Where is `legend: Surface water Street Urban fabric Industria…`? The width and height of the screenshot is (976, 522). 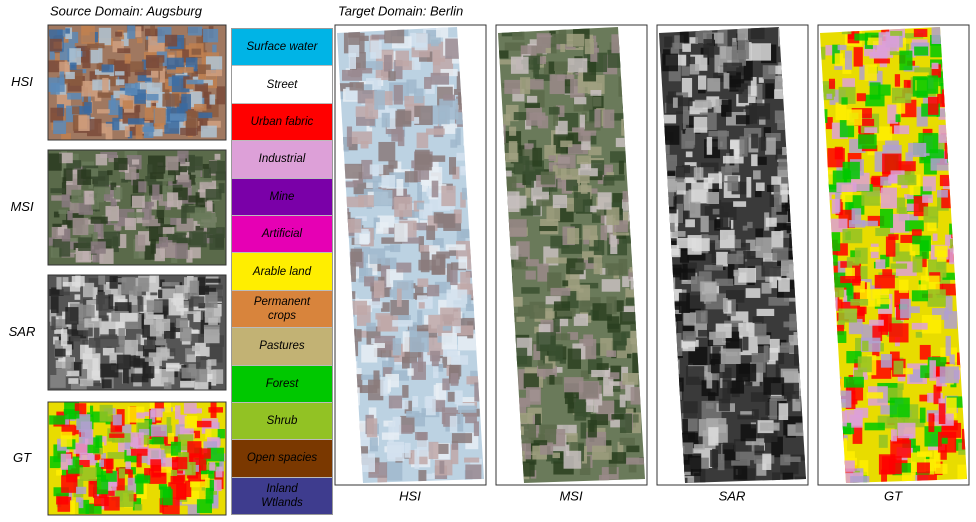
legend: Surface water Street Urban fabric Industria… is located at coordinates (282, 271).